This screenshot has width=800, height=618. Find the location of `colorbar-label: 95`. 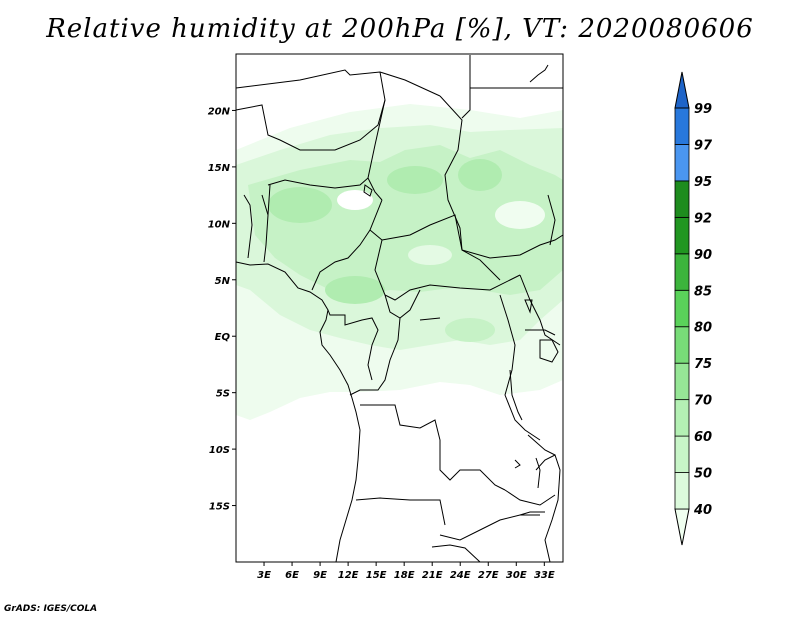

colorbar-label: 95 is located at coordinates (703, 182).